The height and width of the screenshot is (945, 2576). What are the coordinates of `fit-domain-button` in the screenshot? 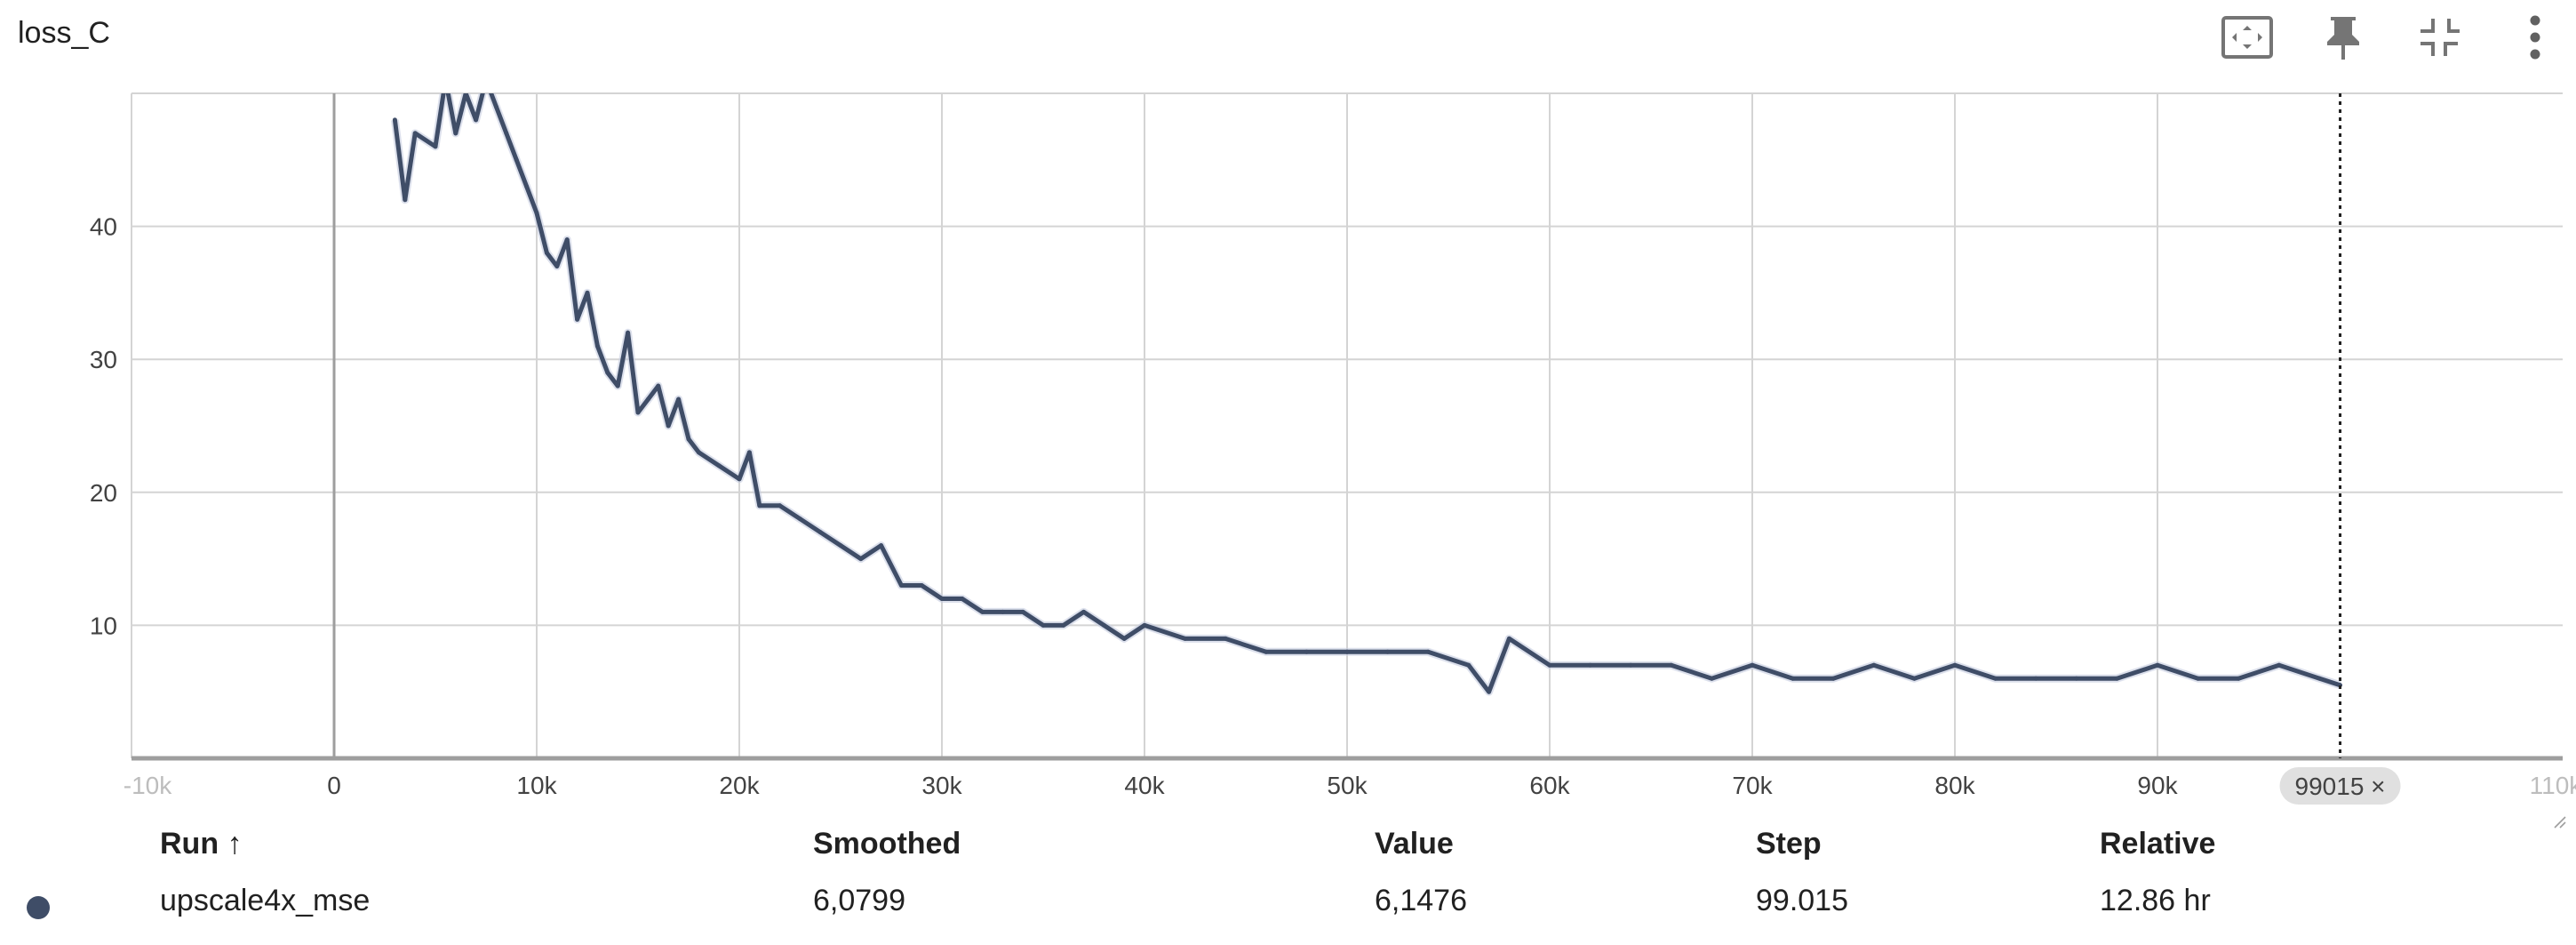 It's located at (2247, 37).